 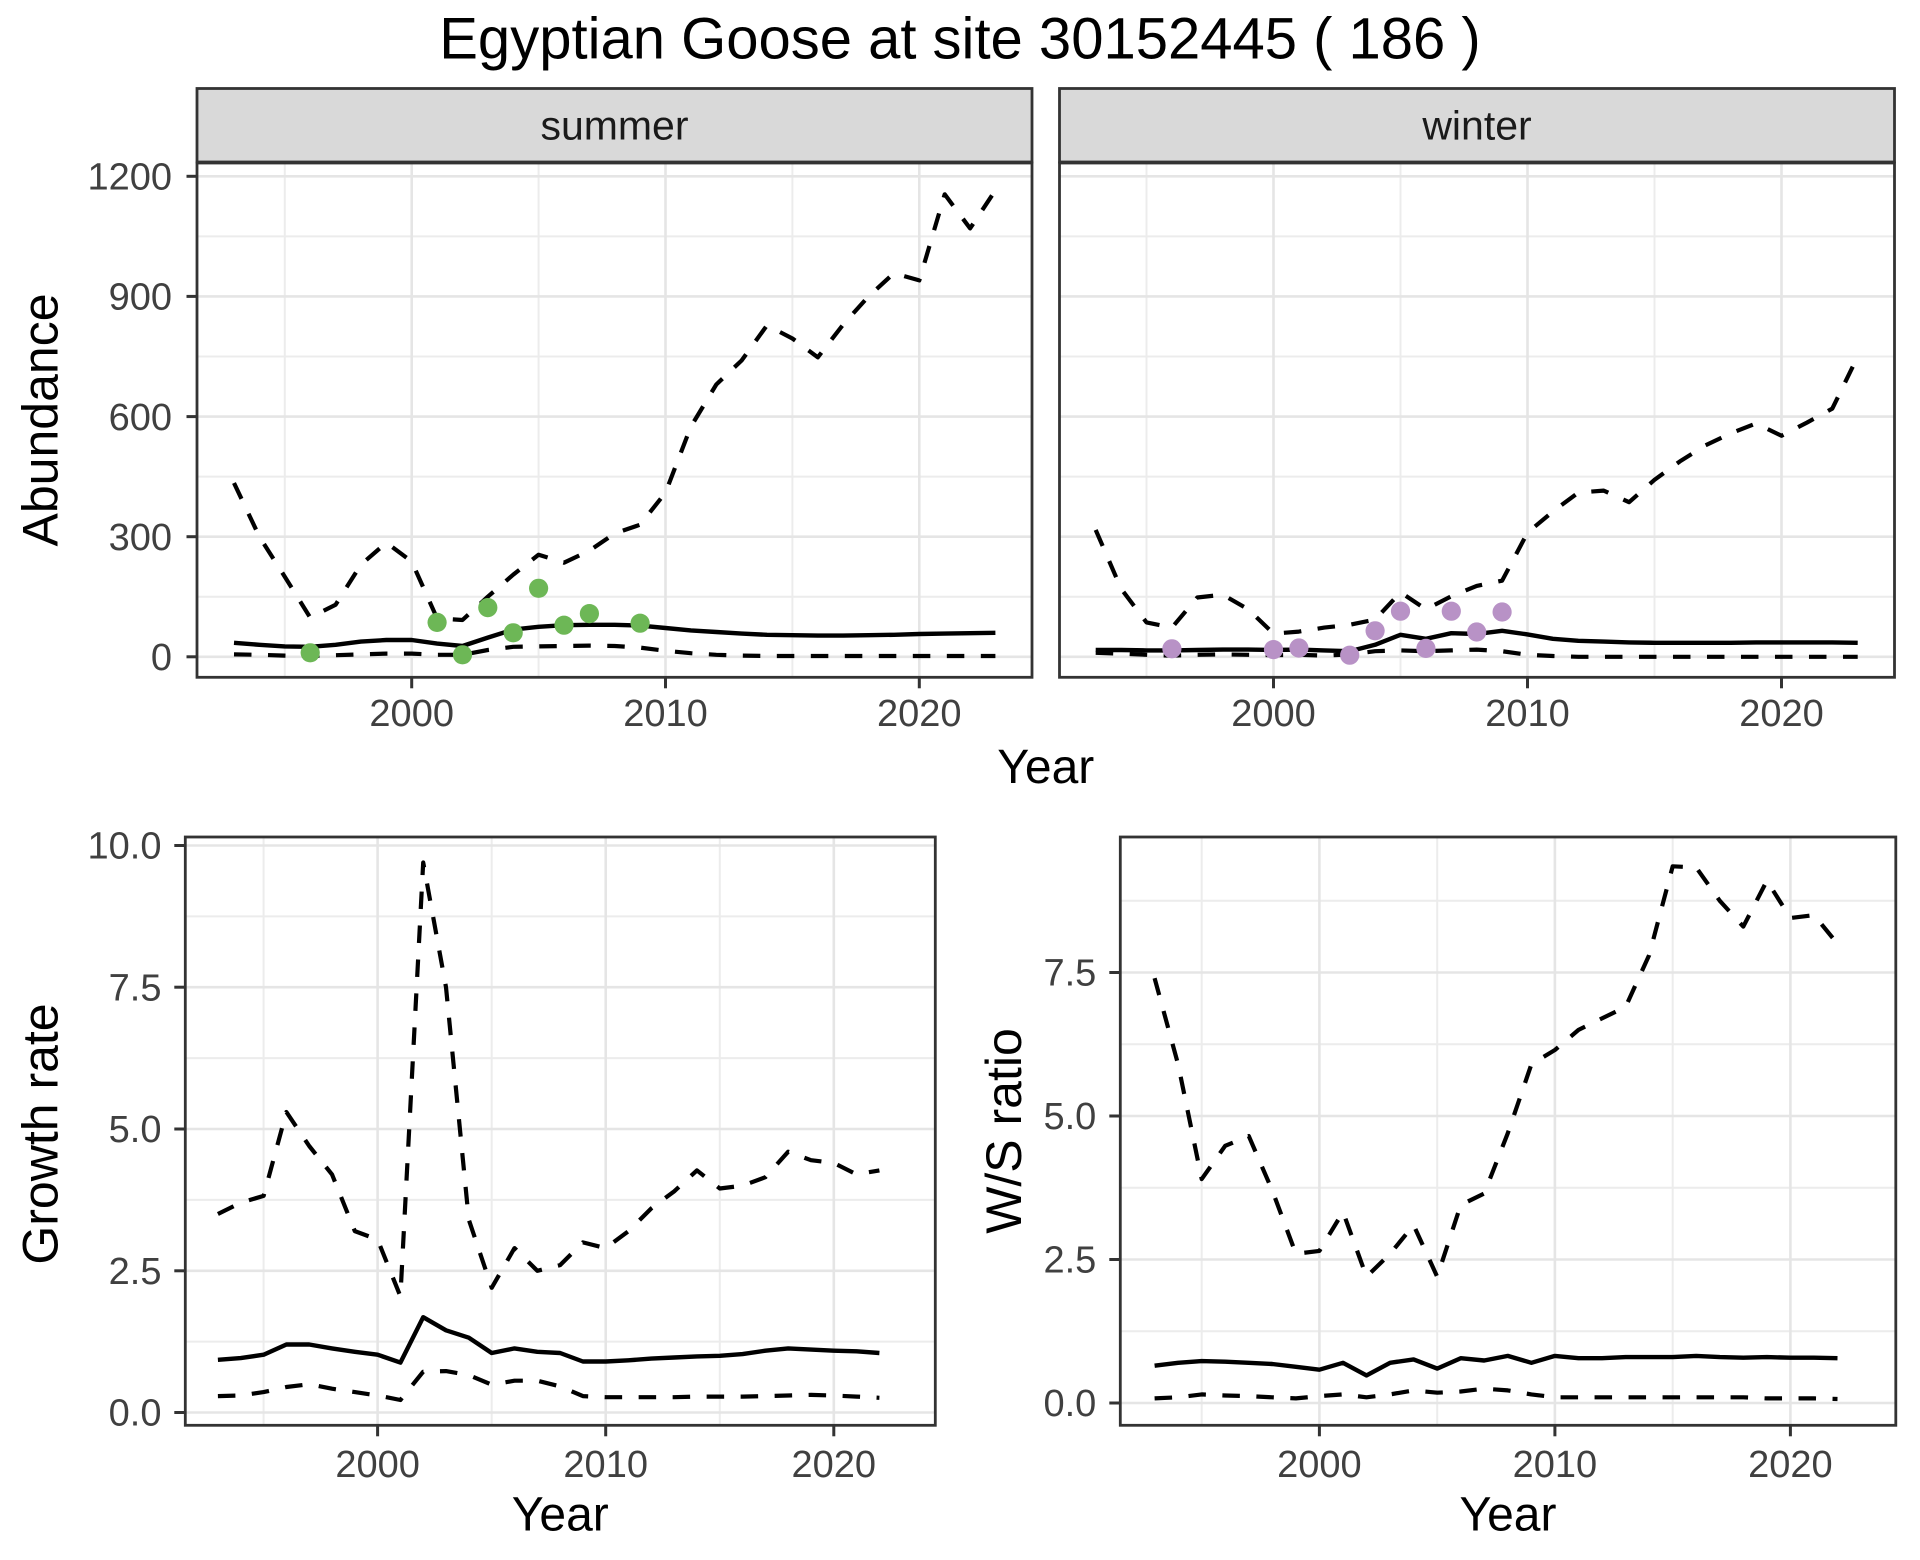 I want to click on svg-text: 900, so click(x=140, y=298).